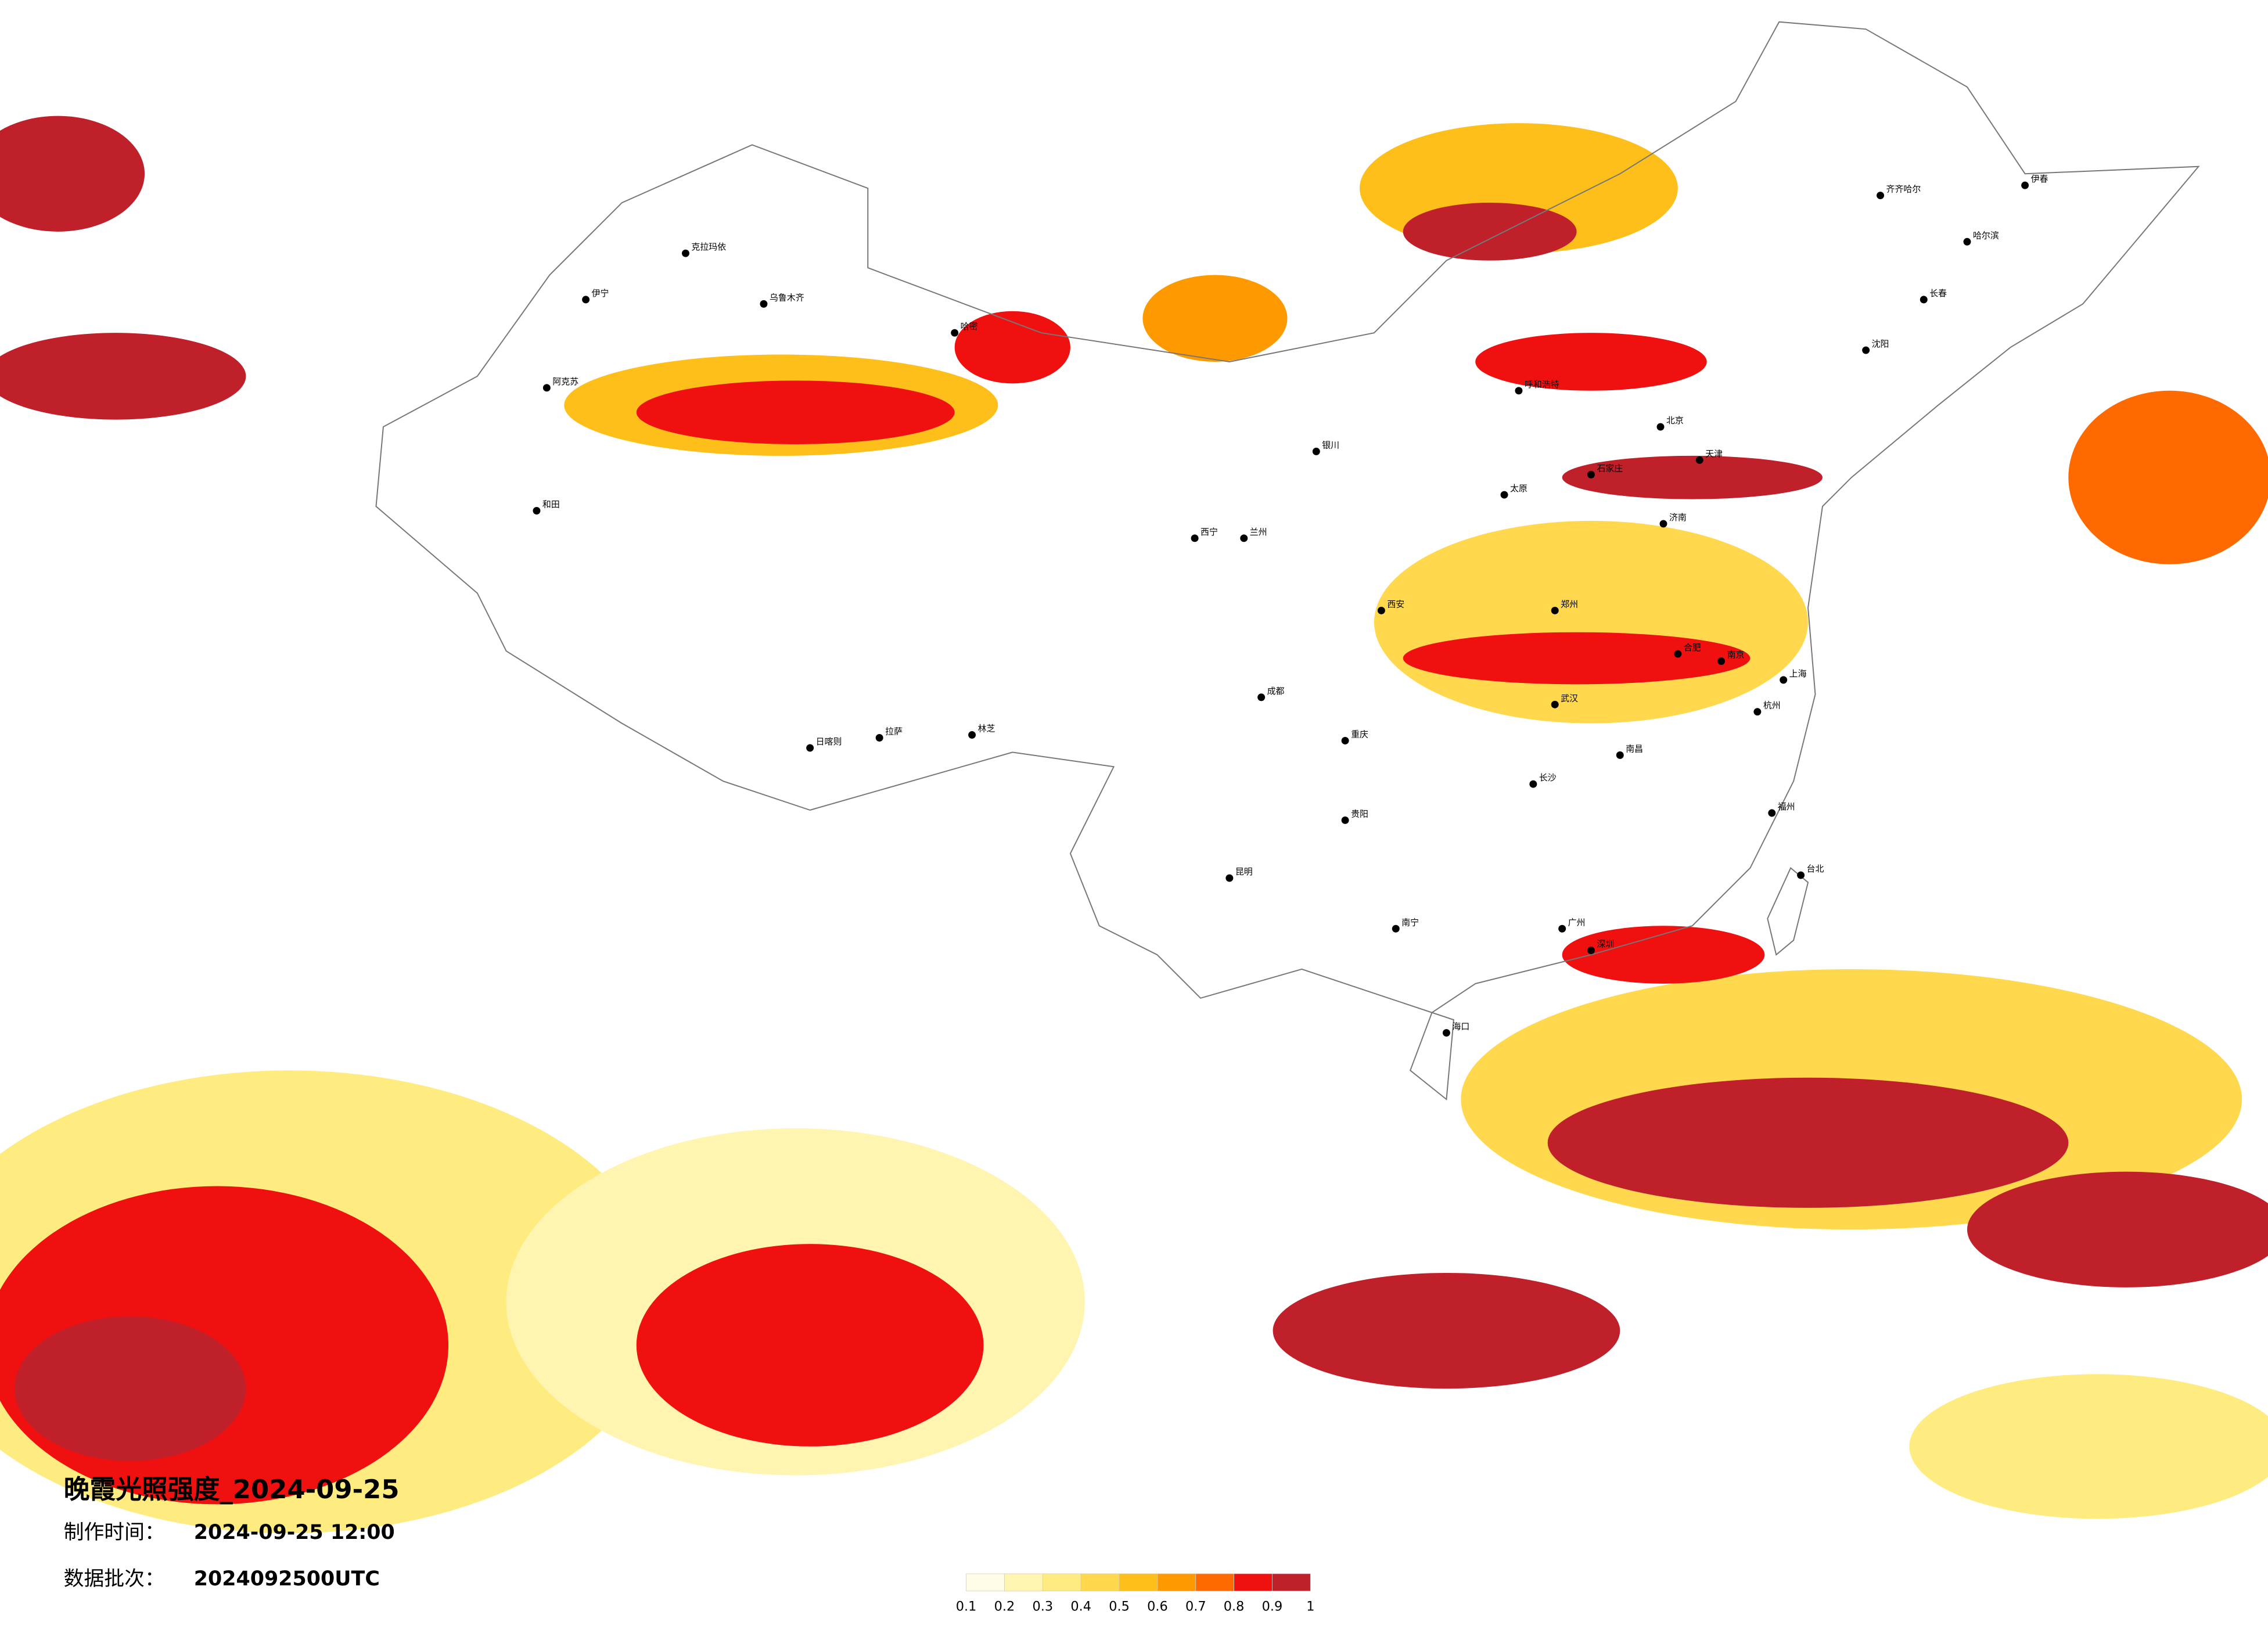  Describe the element at coordinates (1119, 1606) in the screenshot. I see `colorbar-tick-label: 0.5` at that location.